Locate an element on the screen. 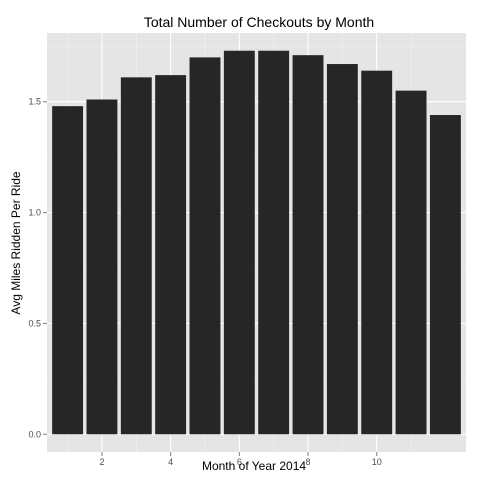  x-tick-label: 4 is located at coordinates (170, 462).